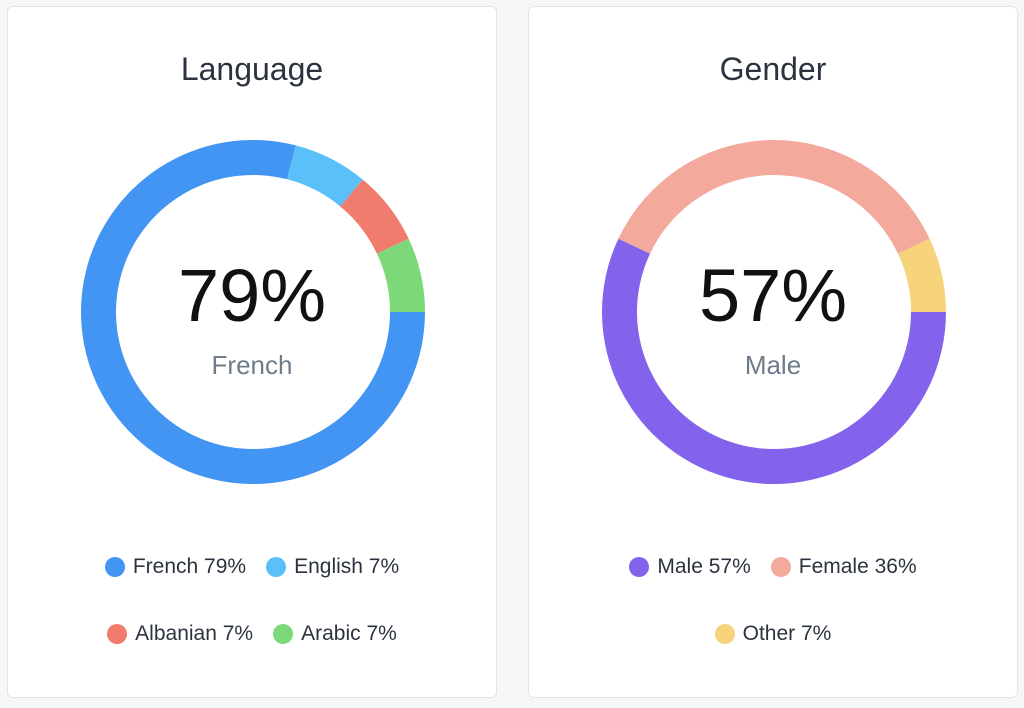 This screenshot has height=708, width=1024. I want to click on legend-row: Other 7%, so click(773, 634).